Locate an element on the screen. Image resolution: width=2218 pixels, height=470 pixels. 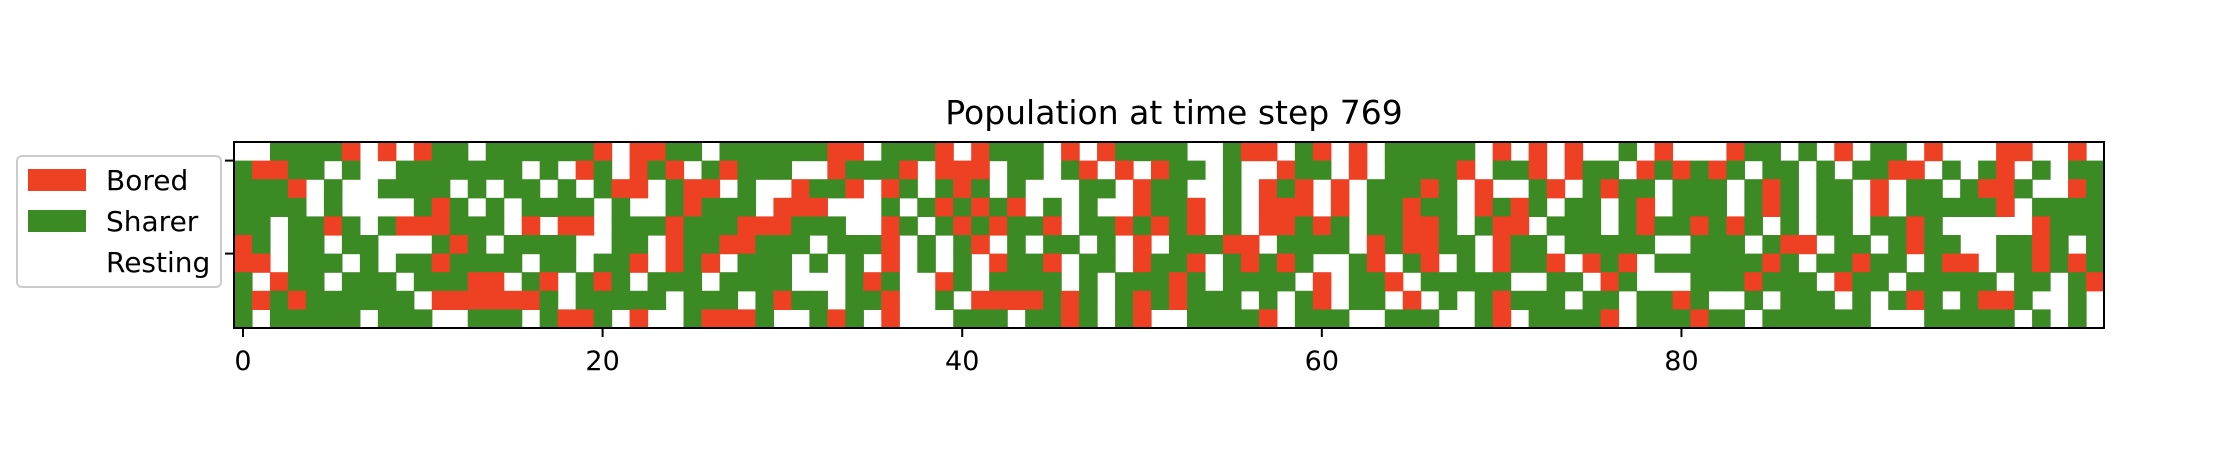
legend-label-bored: Bored is located at coordinates (147, 180).